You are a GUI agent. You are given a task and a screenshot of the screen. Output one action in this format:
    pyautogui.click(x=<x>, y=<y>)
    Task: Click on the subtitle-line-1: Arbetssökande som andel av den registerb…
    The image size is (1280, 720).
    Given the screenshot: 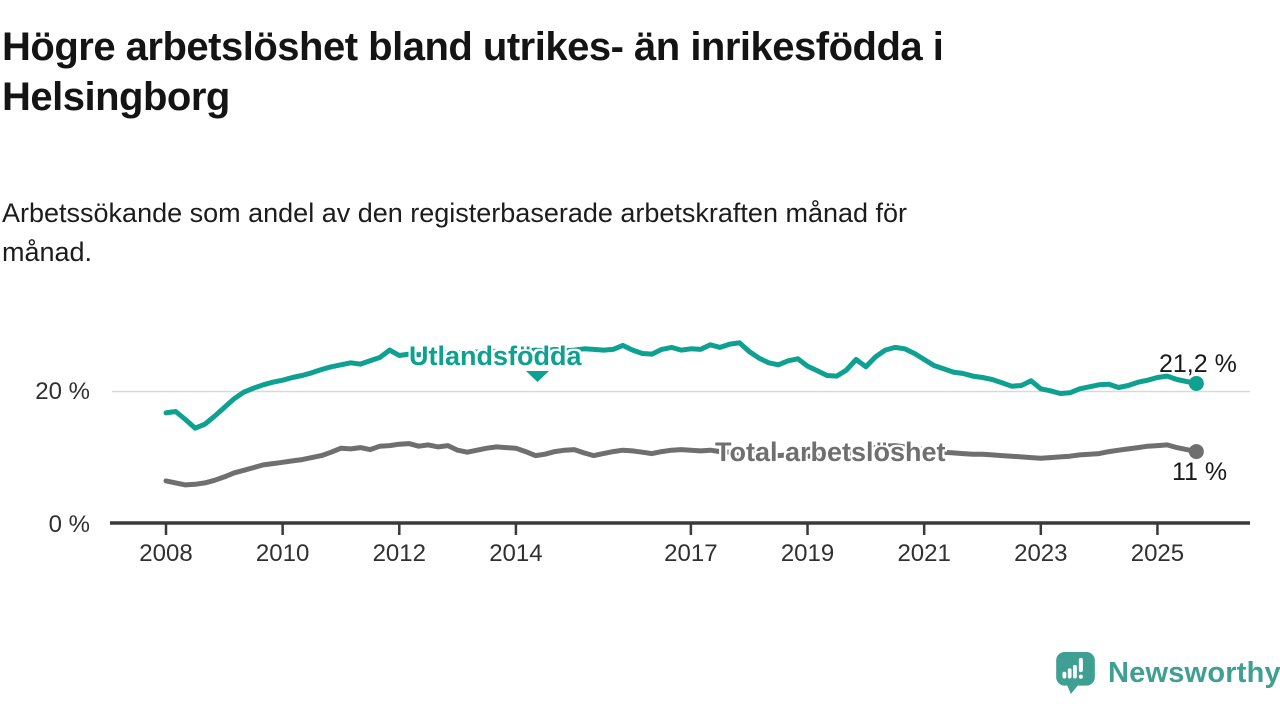 What is the action you would take?
    pyautogui.click(x=455, y=213)
    